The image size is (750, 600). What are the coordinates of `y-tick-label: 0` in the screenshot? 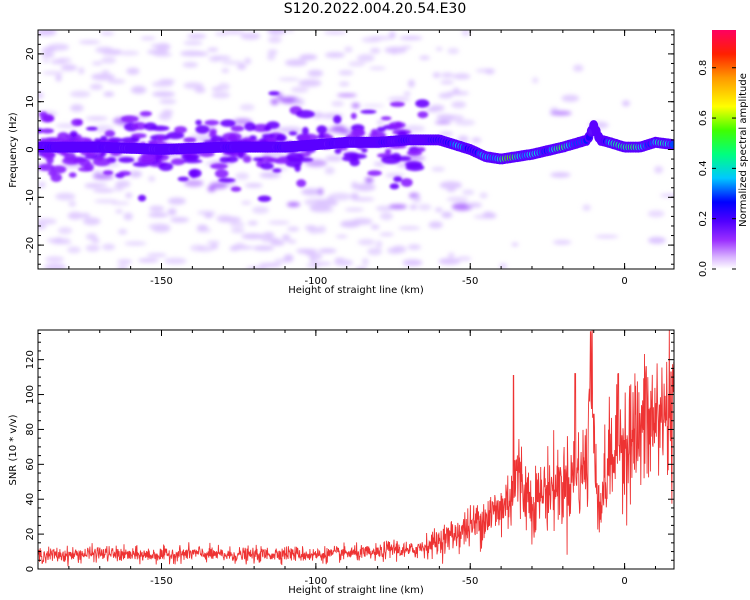 It's located at (30, 149).